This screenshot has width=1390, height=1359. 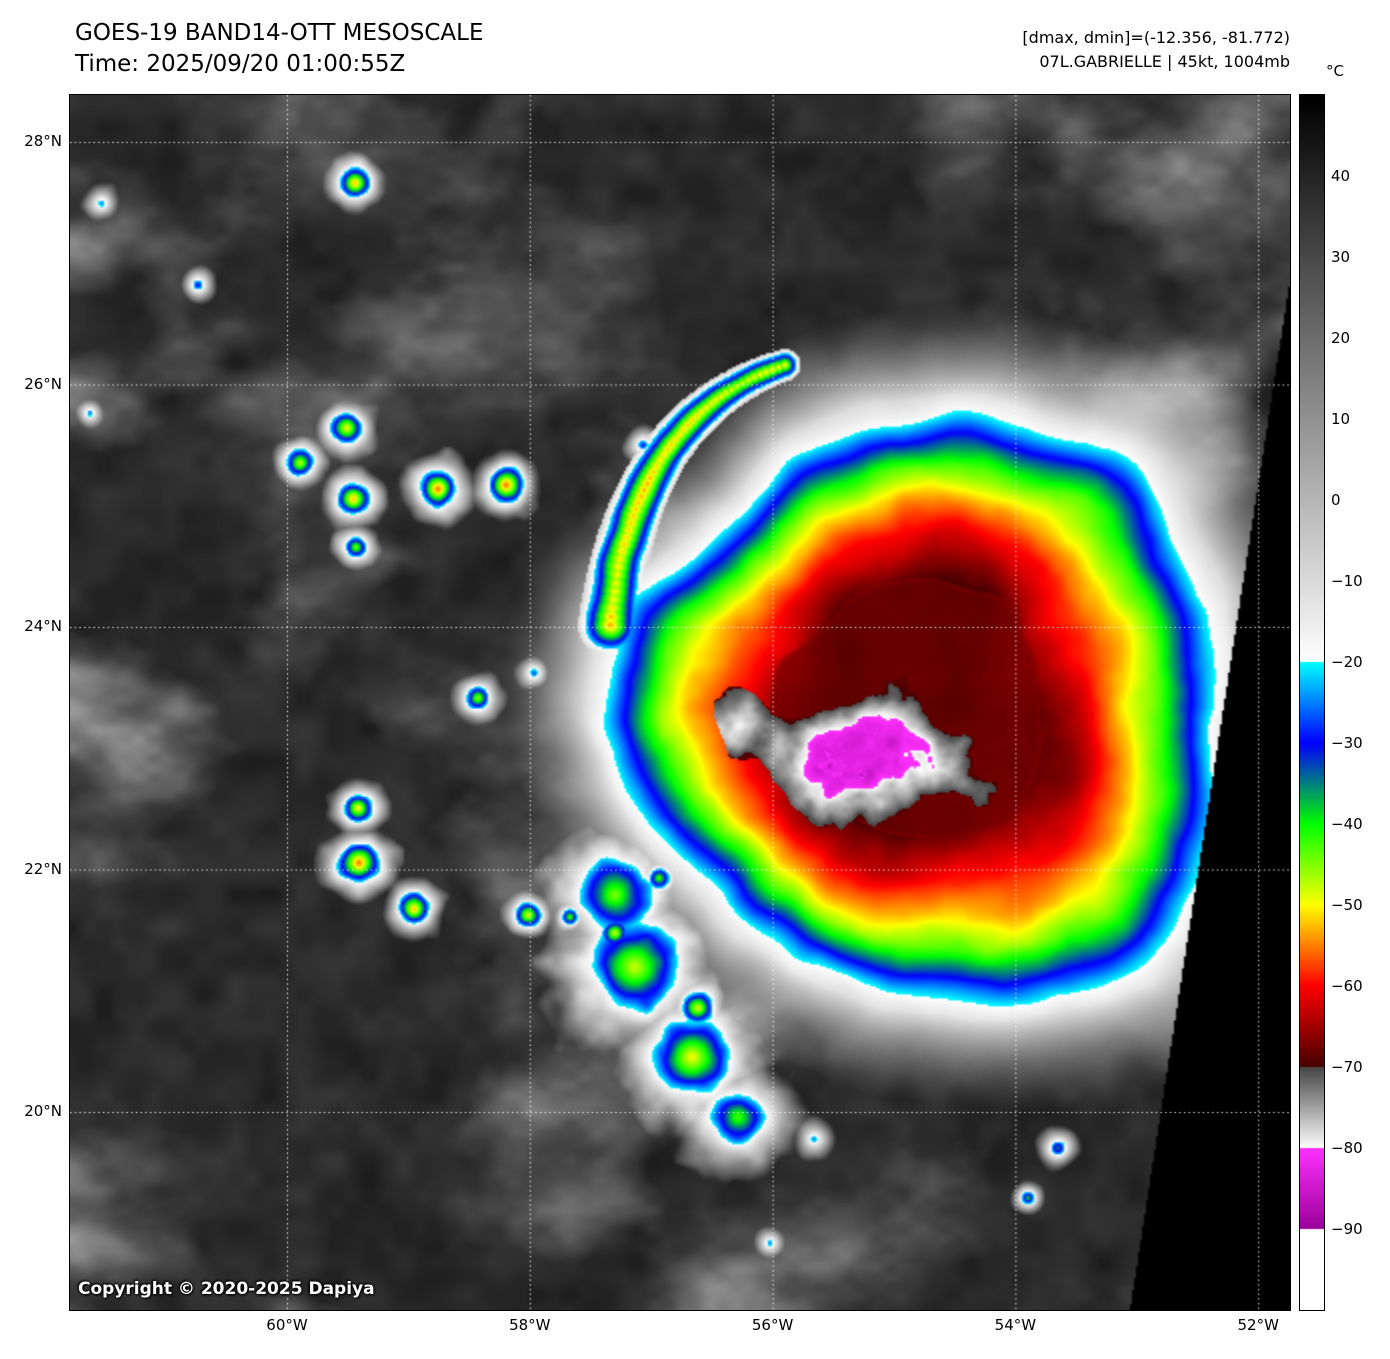 I want to click on lat-tick-label: 28°N, so click(x=43, y=141).